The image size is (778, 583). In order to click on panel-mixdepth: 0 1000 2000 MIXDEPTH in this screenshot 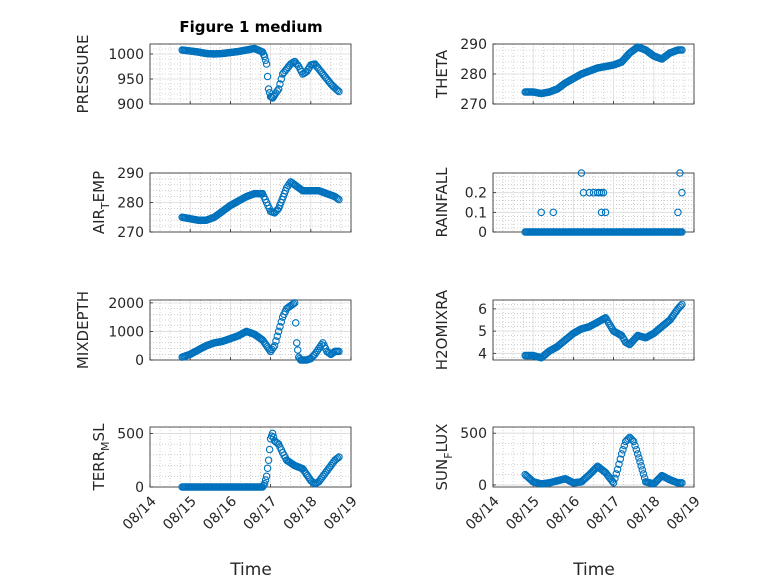, I will do `click(213, 330)`.